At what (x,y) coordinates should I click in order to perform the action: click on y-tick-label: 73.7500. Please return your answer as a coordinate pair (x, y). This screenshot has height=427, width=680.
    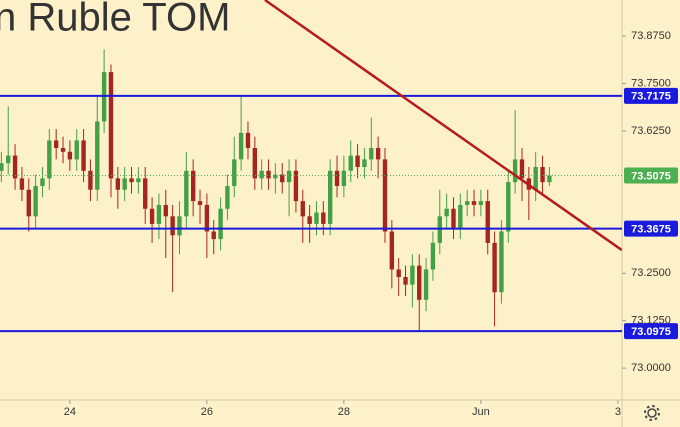
    Looking at the image, I should click on (651, 83).